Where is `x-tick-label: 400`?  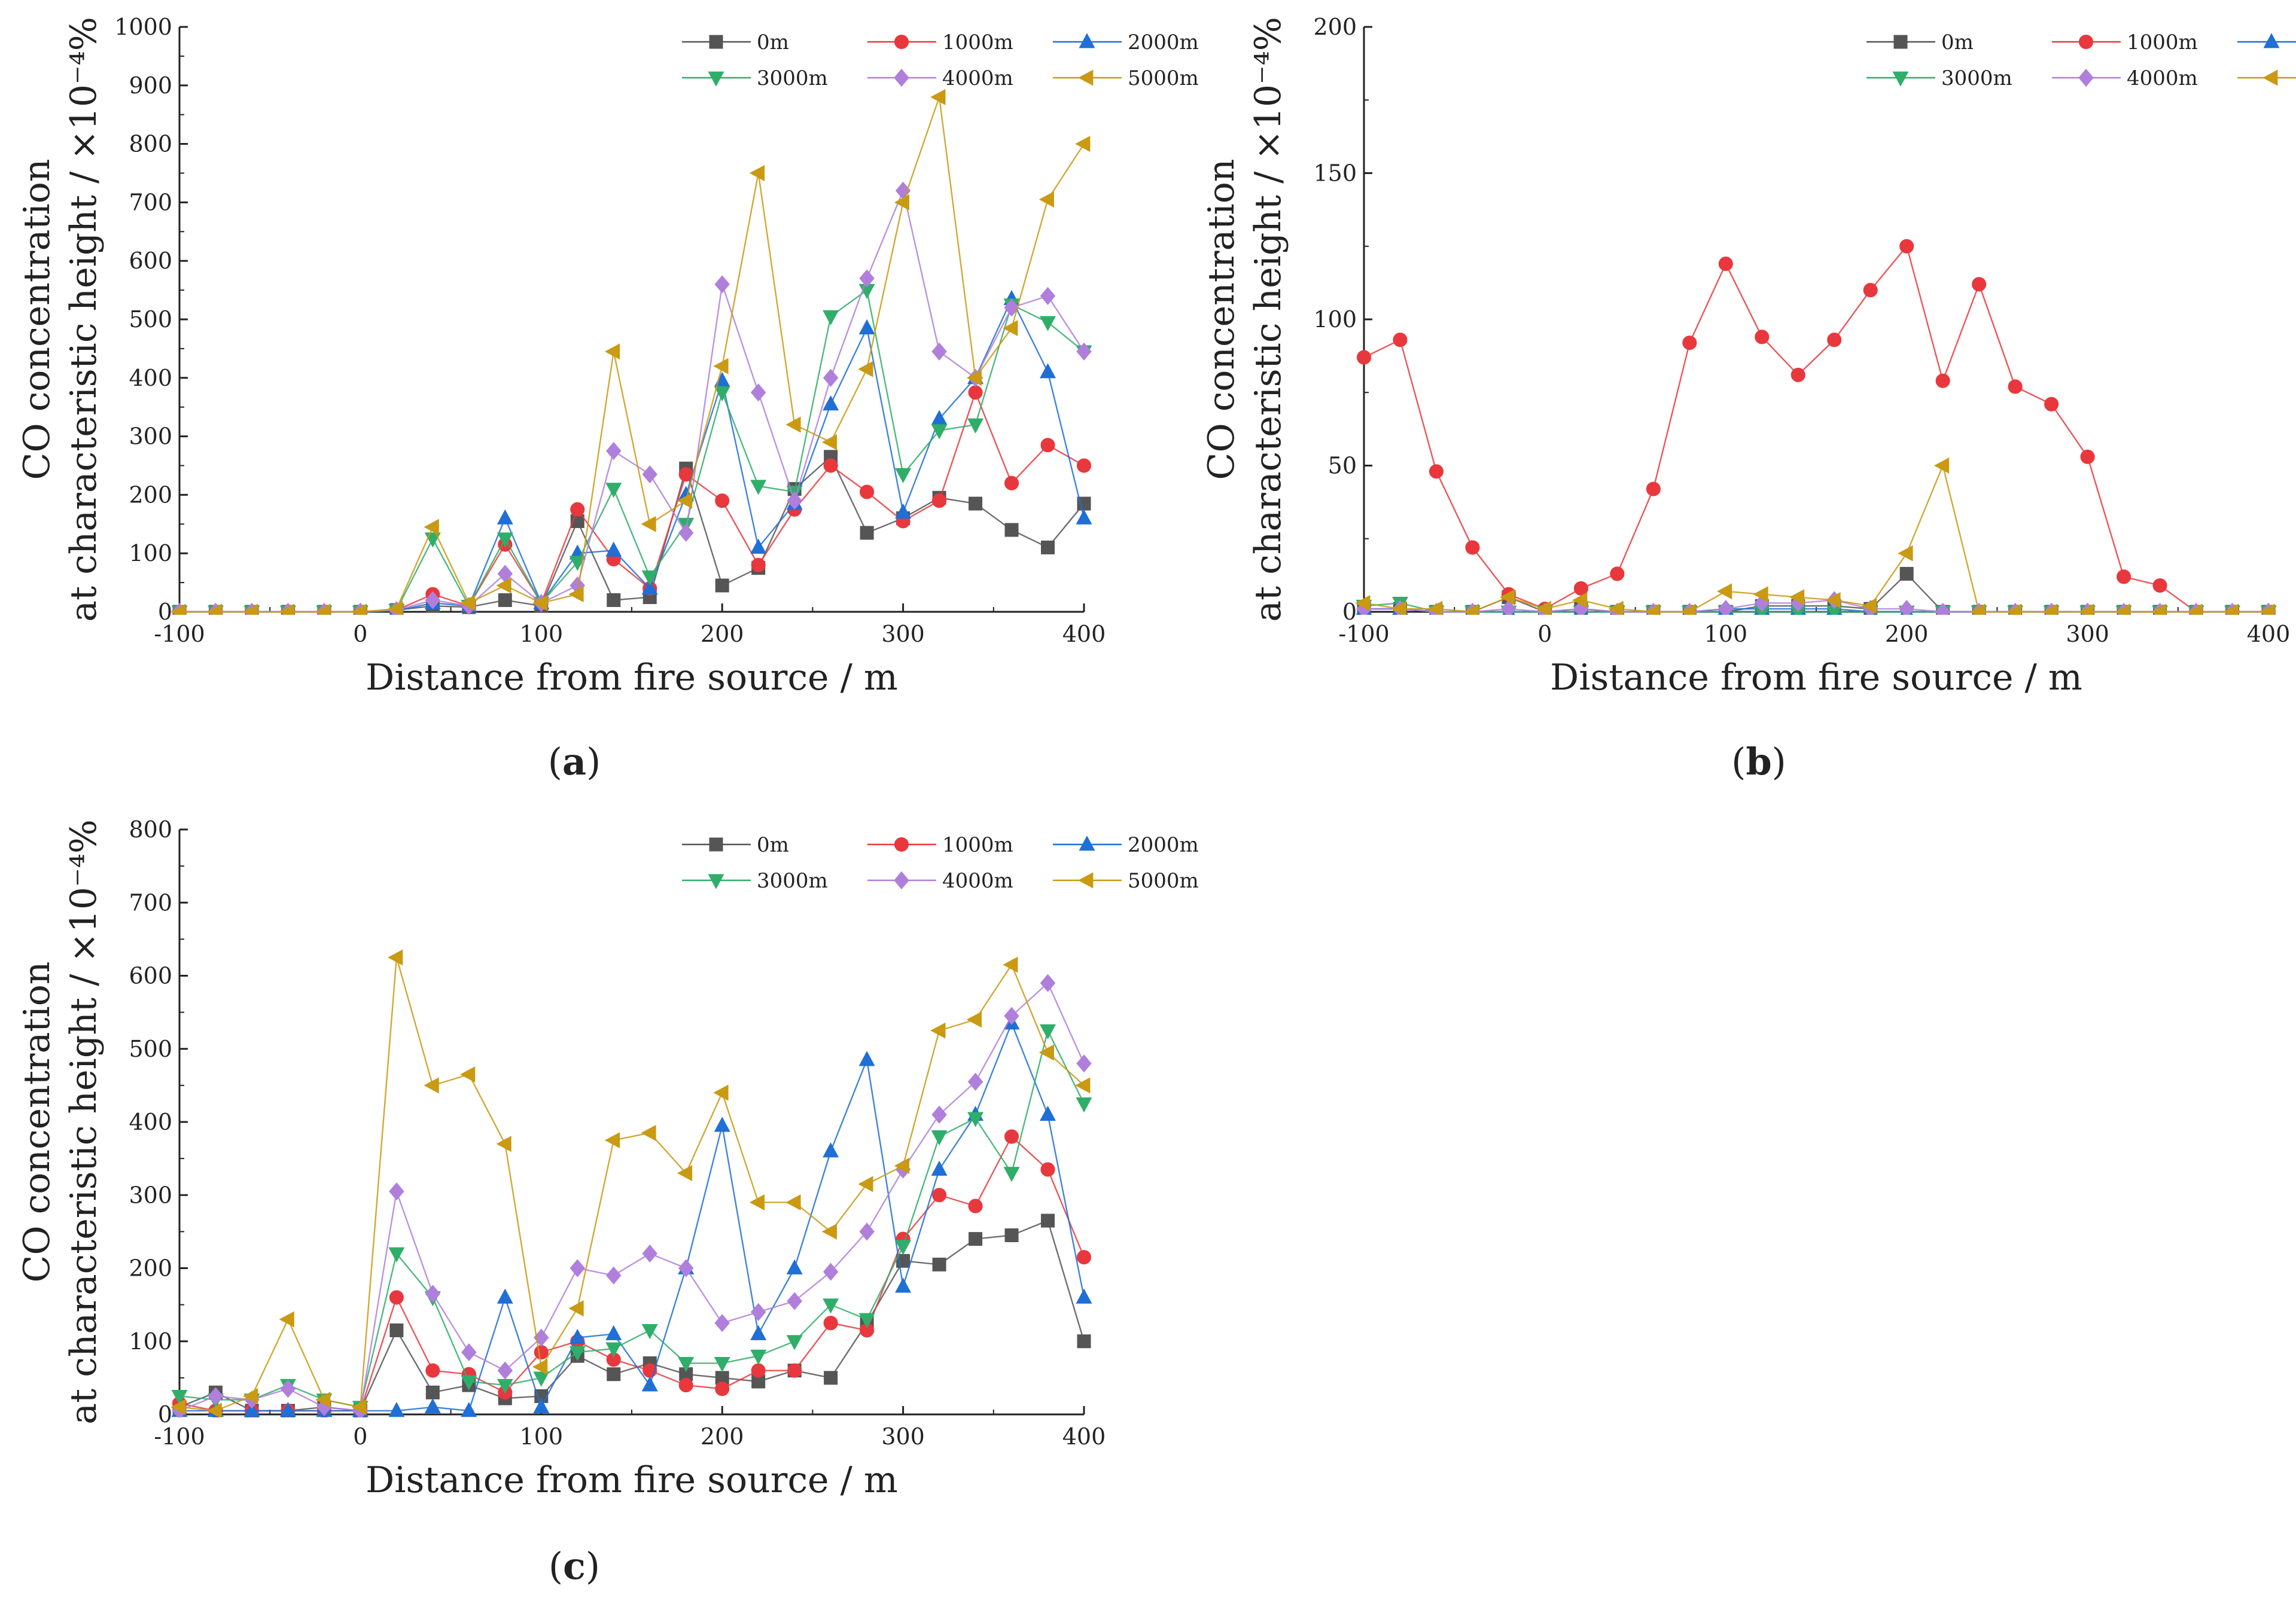 x-tick-label: 400 is located at coordinates (1084, 634).